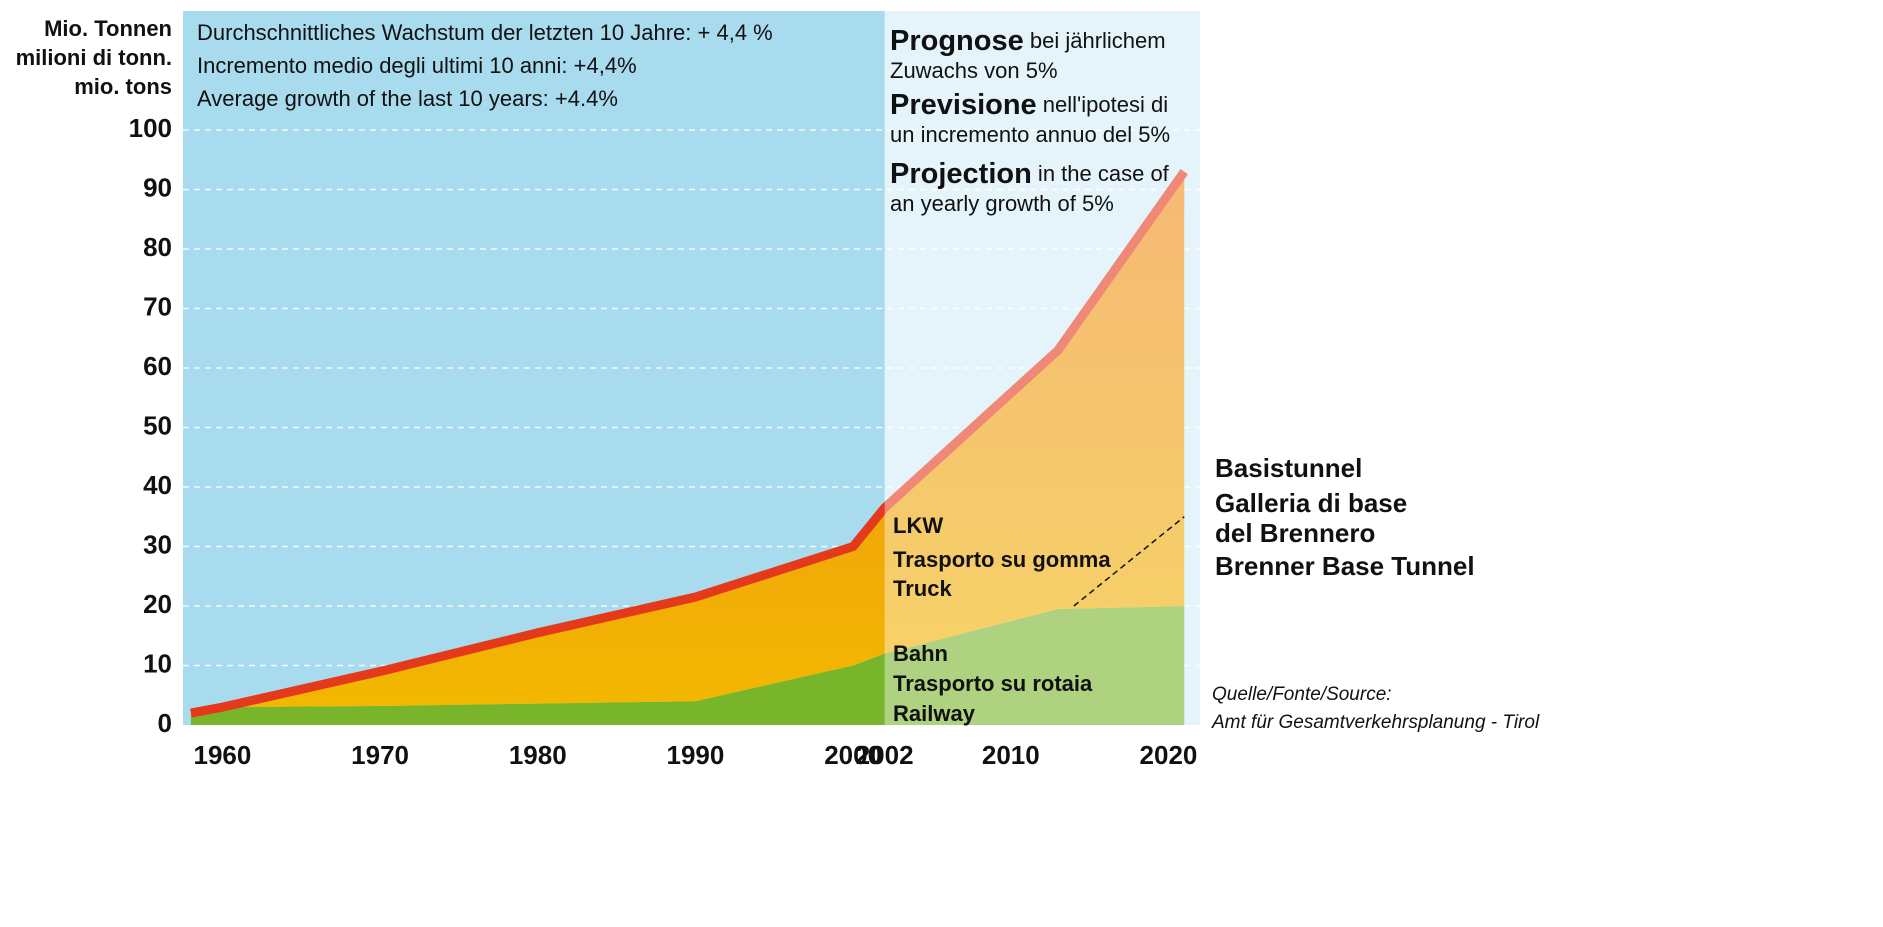  What do you see at coordinates (150, 128) in the screenshot?
I see `y-tick-label: 100` at bounding box center [150, 128].